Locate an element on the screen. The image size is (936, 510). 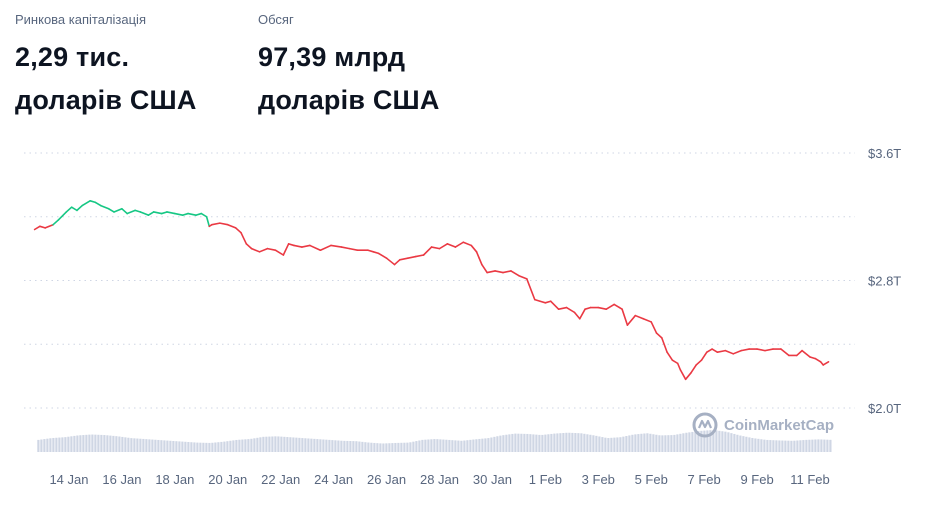
x-tick-label: 18 Jan is located at coordinates (174, 479).